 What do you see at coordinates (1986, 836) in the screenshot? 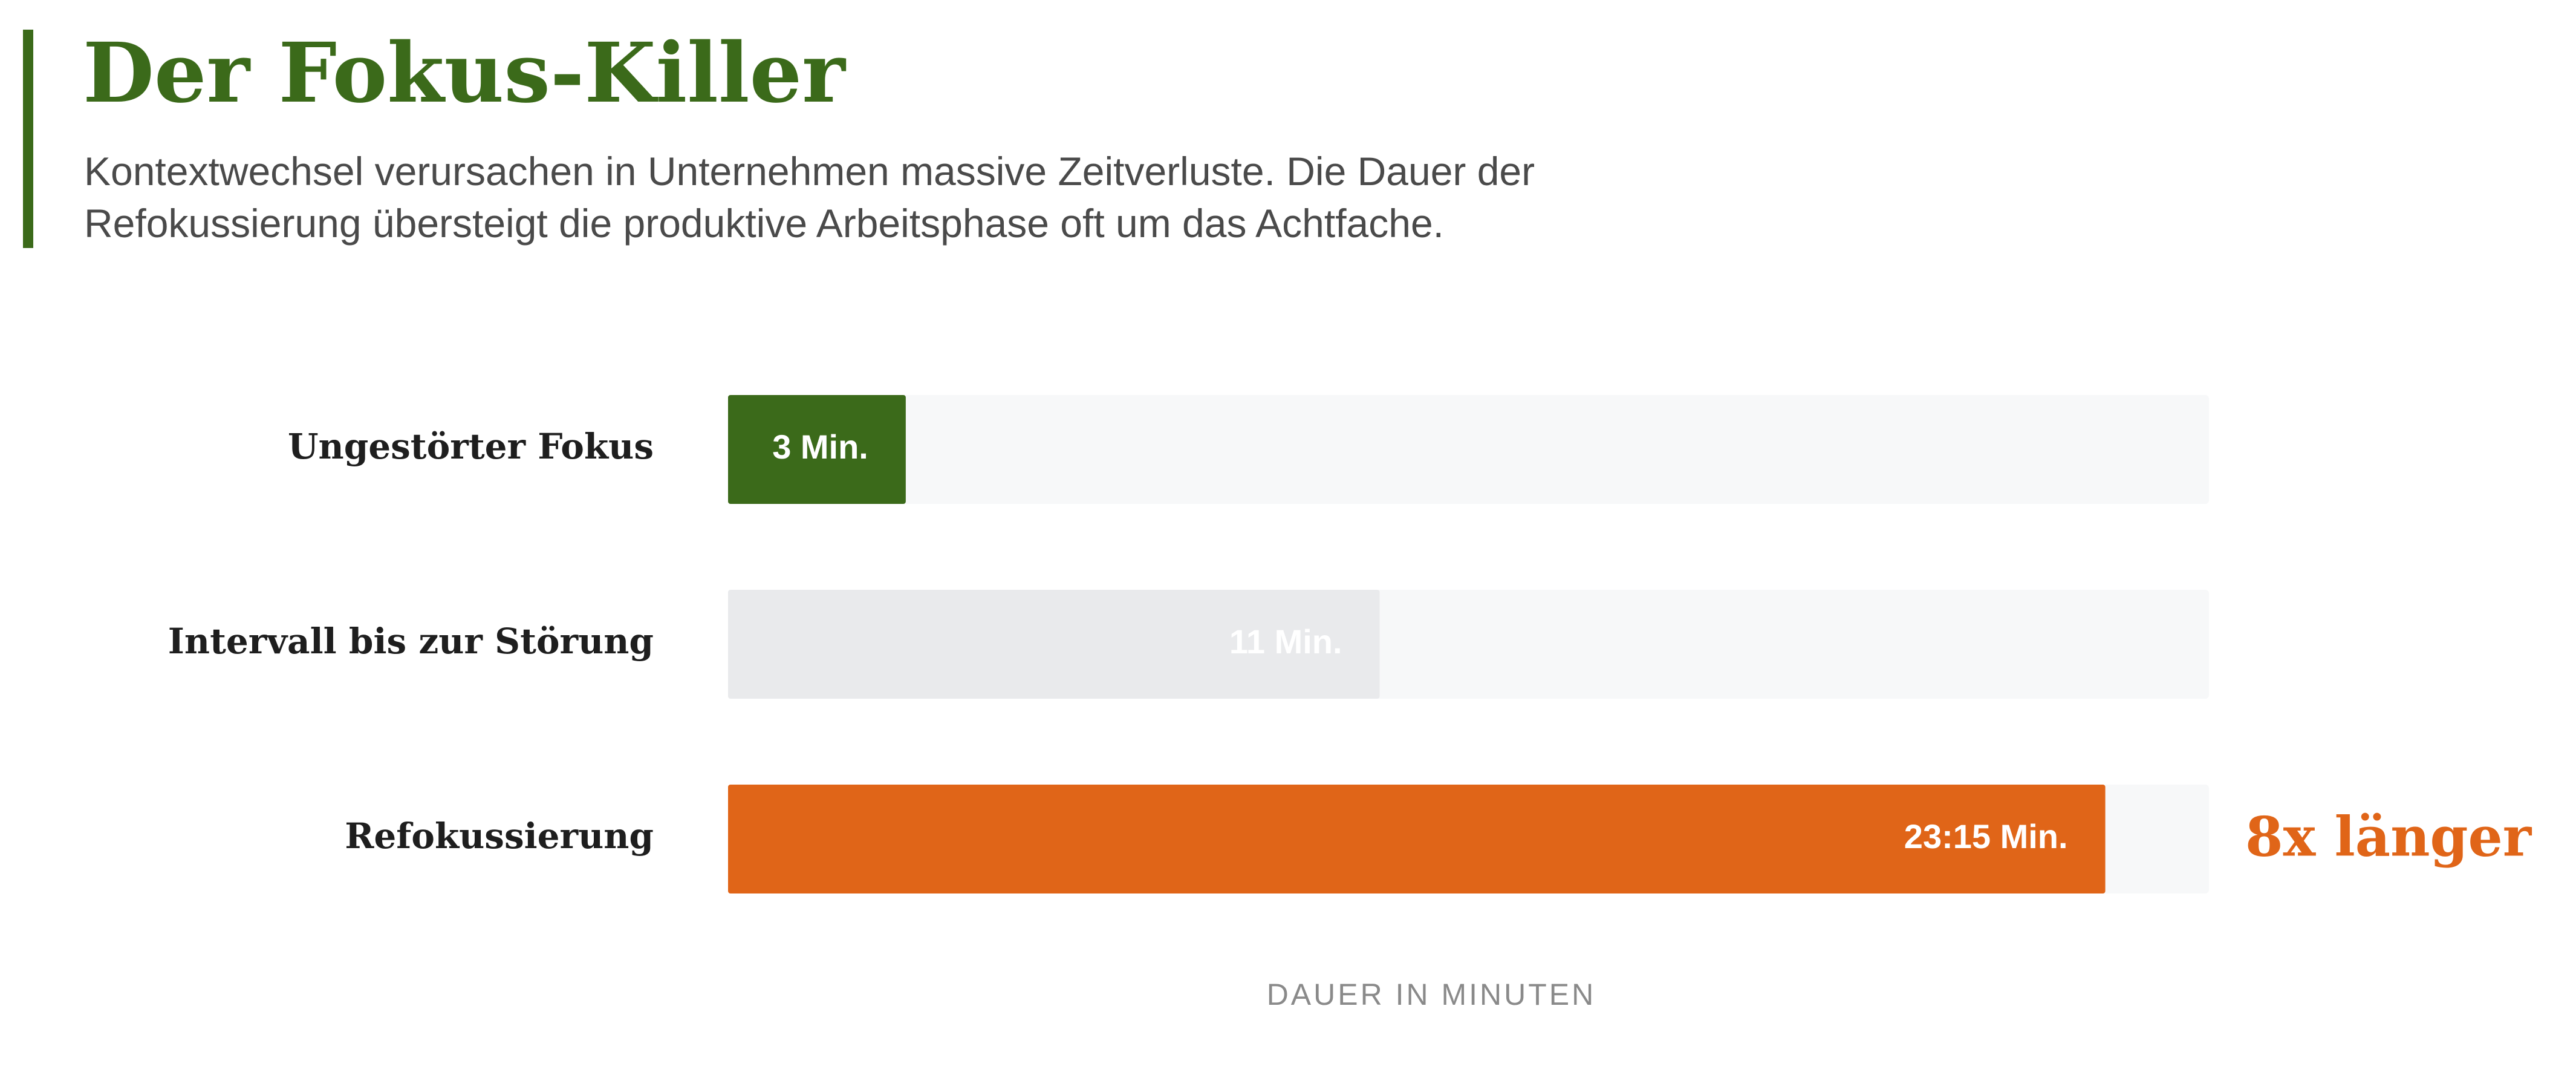
I see `value-label: 23:15 Min.` at bounding box center [1986, 836].